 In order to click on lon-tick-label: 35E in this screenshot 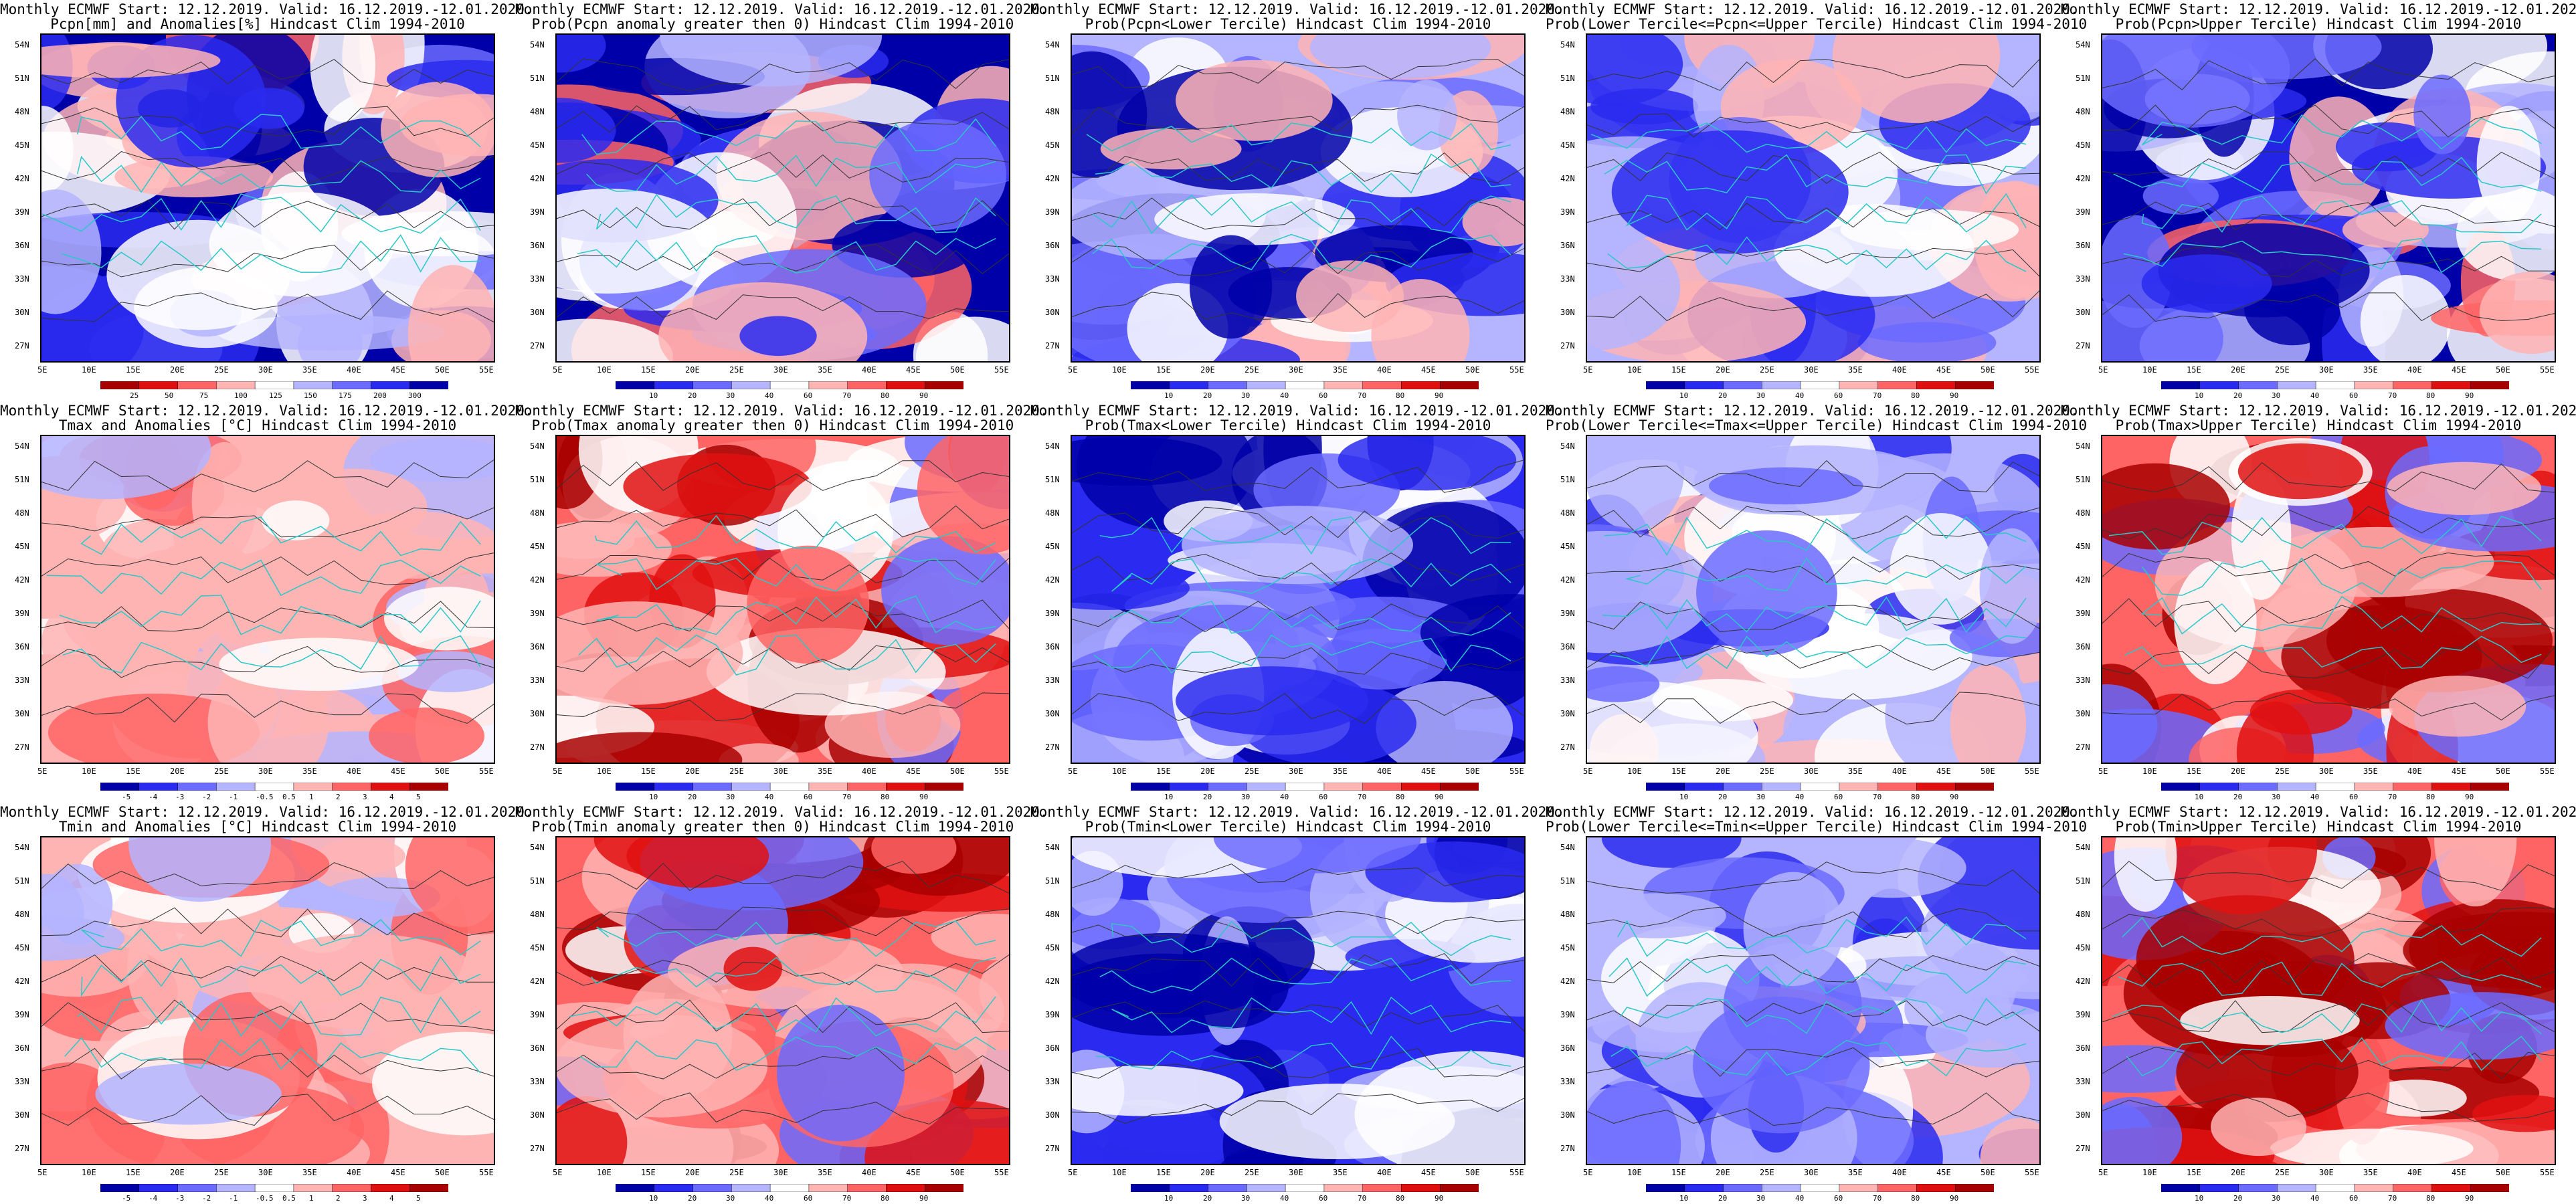, I will do `click(1340, 370)`.